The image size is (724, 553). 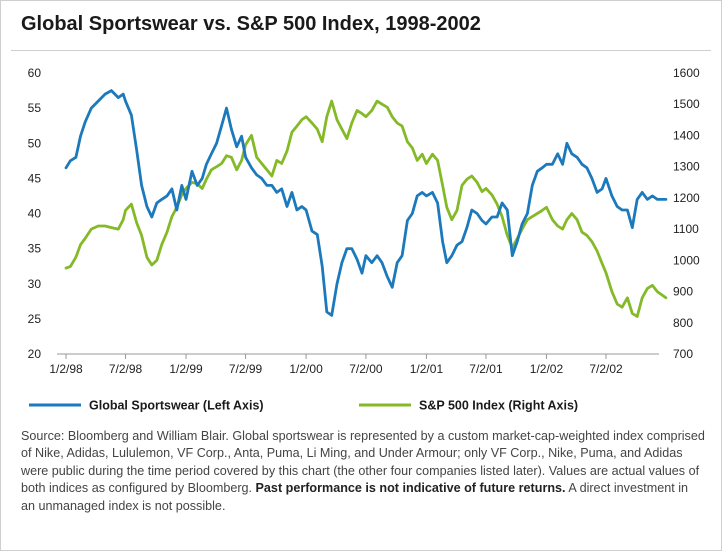 What do you see at coordinates (35, 214) in the screenshot?
I see `y-left-tick-label: 40` at bounding box center [35, 214].